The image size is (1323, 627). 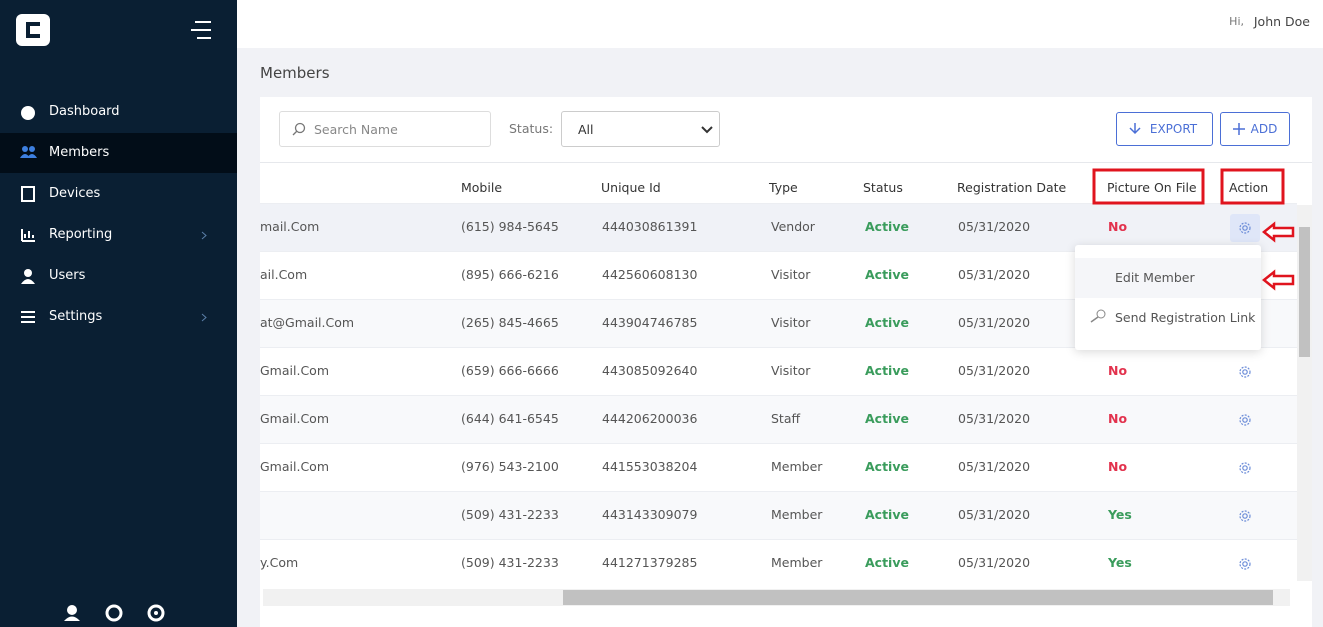 I want to click on mobile-cell: (659) 666-6666, so click(x=510, y=370).